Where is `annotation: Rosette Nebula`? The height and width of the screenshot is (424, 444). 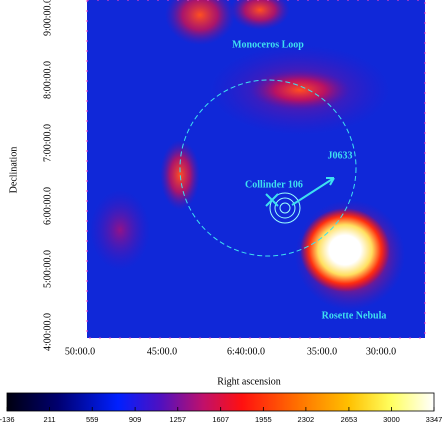
annotation: Rosette Nebula is located at coordinates (354, 315).